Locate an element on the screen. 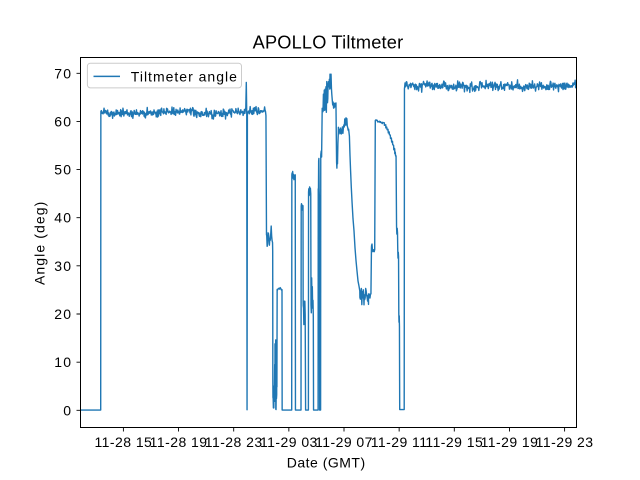 The width and height of the screenshot is (640, 480). svg-text: Angle (deg) is located at coordinates (40, 243).